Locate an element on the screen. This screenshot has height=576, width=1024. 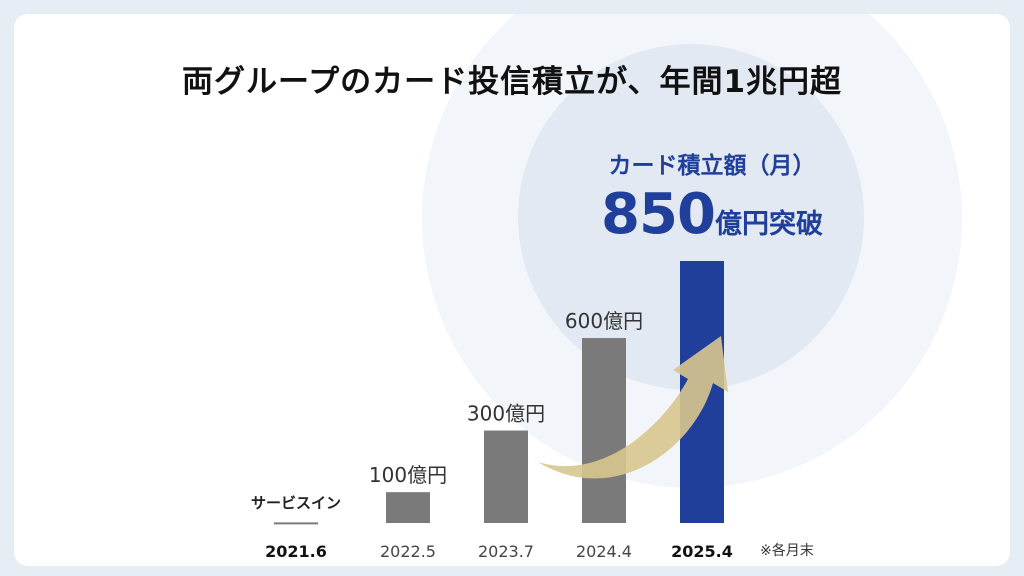
bar-2023.7 is located at coordinates (506, 476).